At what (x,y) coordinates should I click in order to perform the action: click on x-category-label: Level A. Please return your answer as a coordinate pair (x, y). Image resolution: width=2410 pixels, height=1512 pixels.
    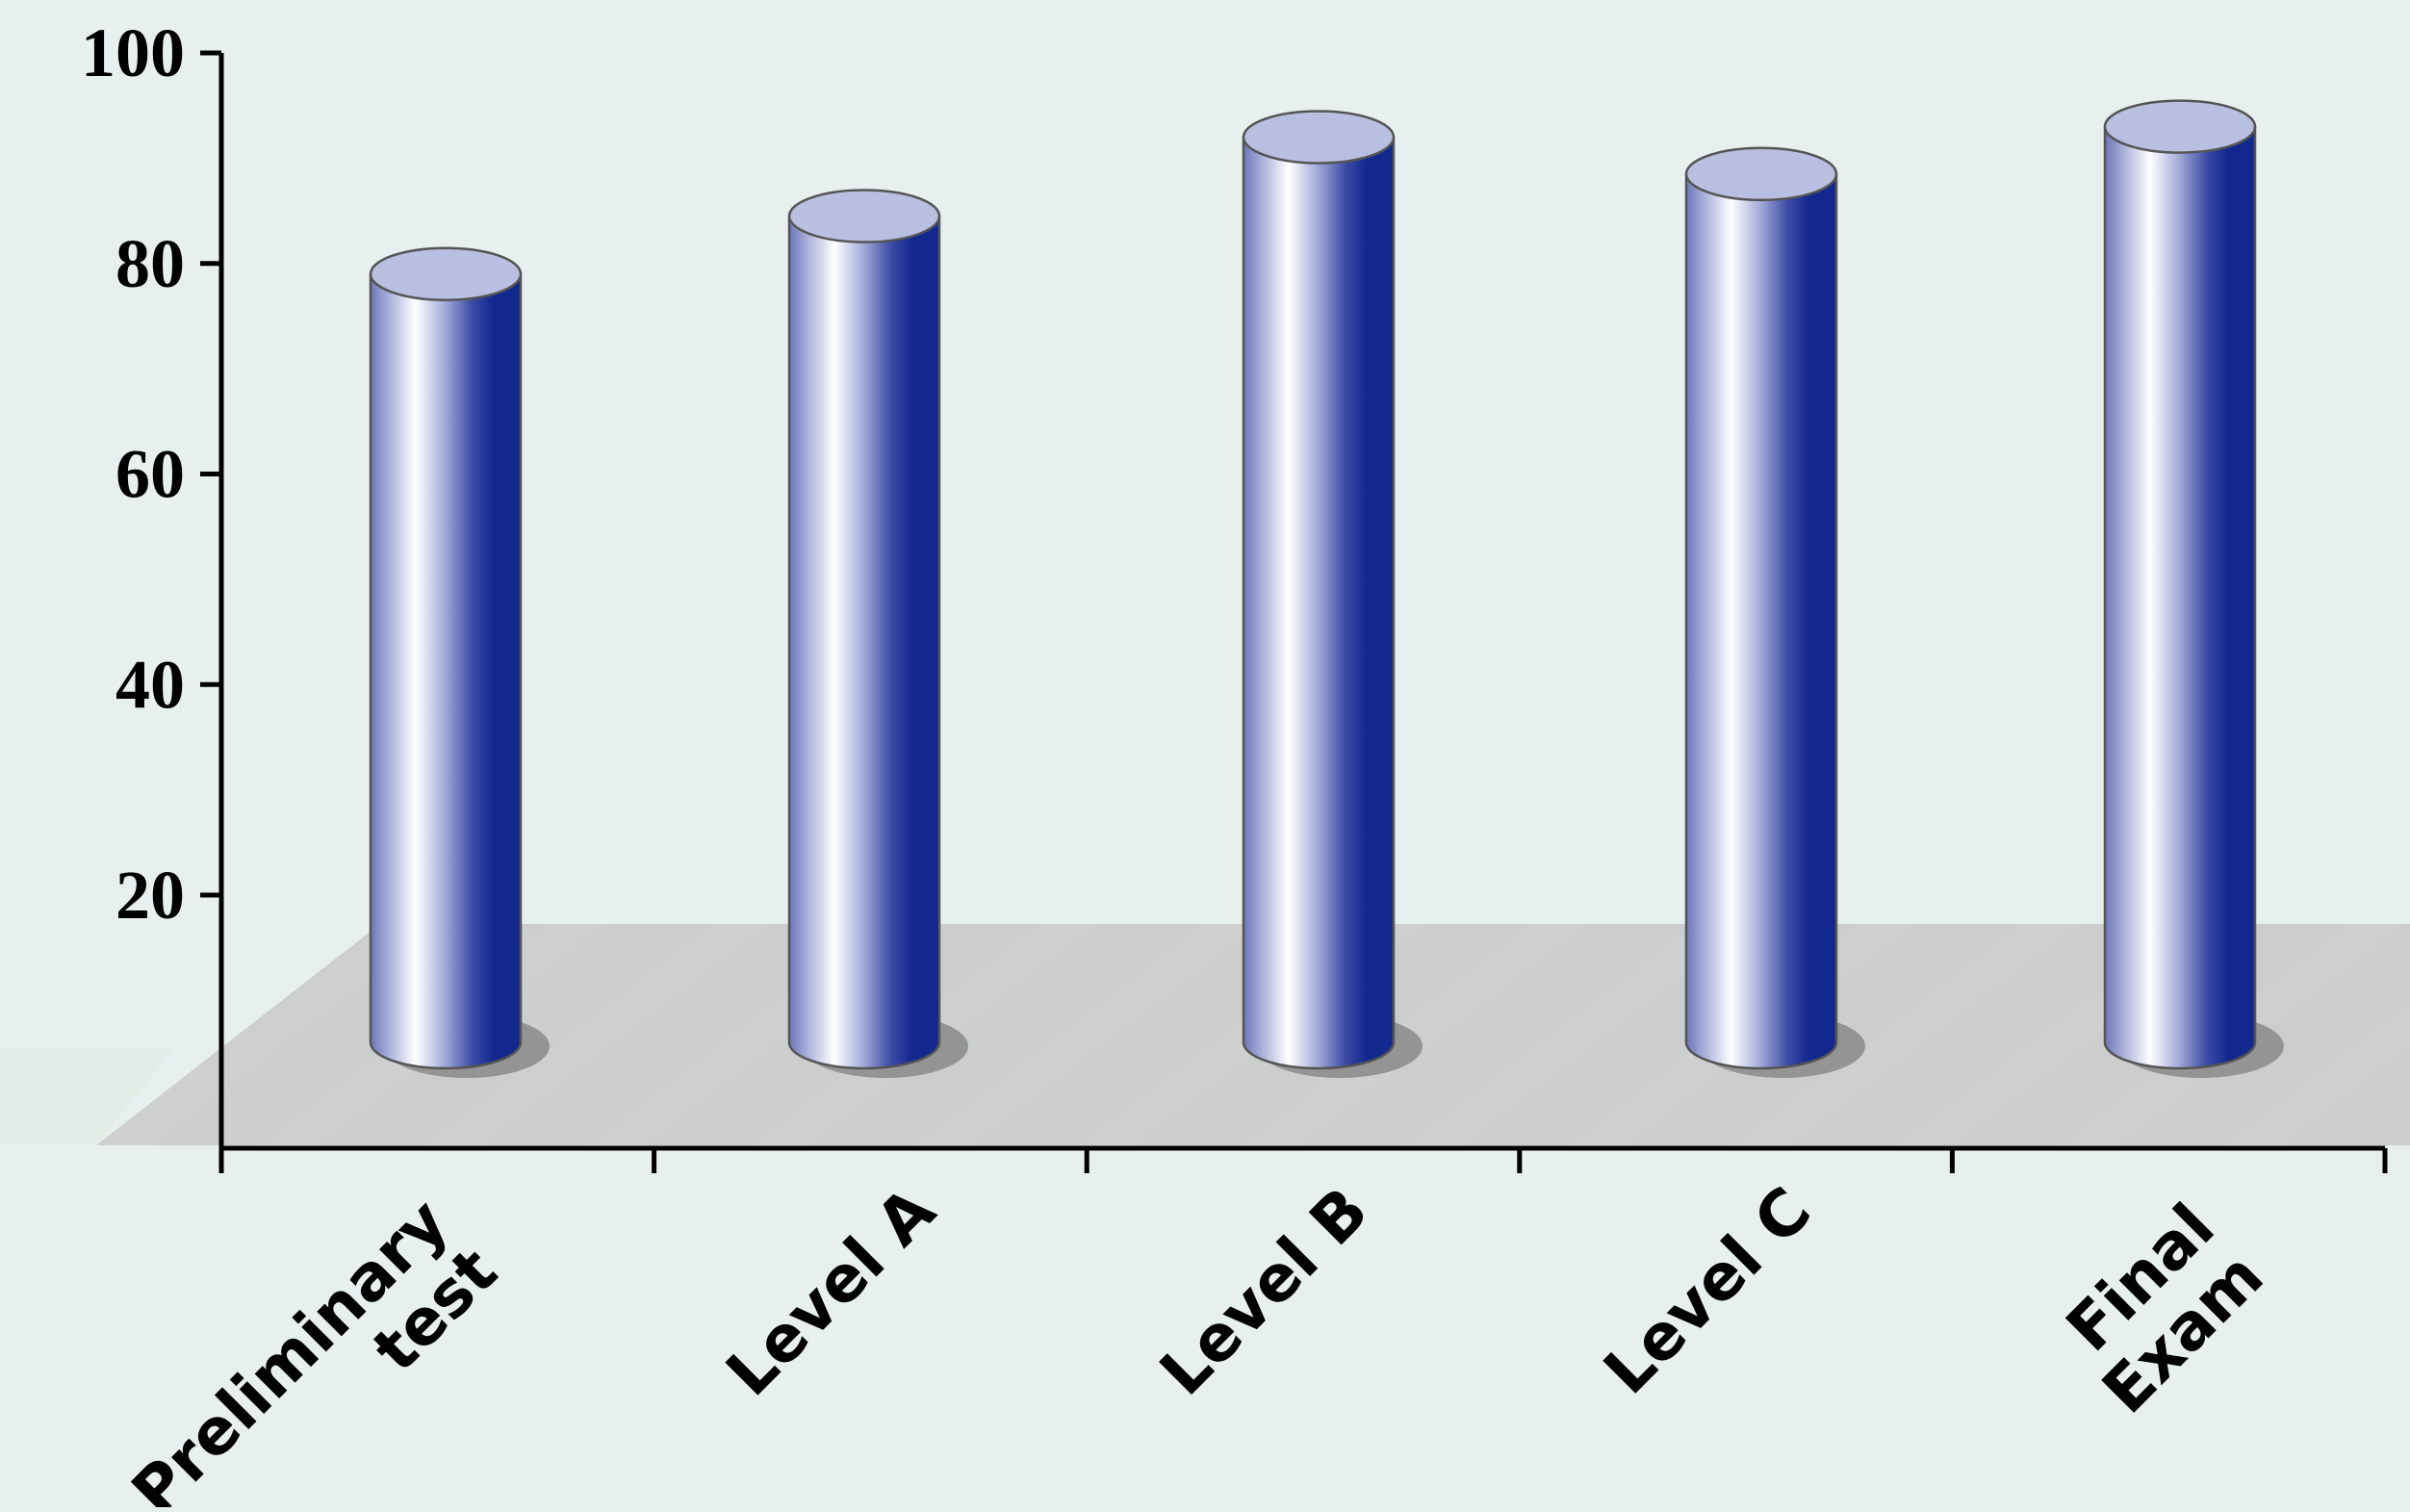
    Looking at the image, I should click on (831, 1291).